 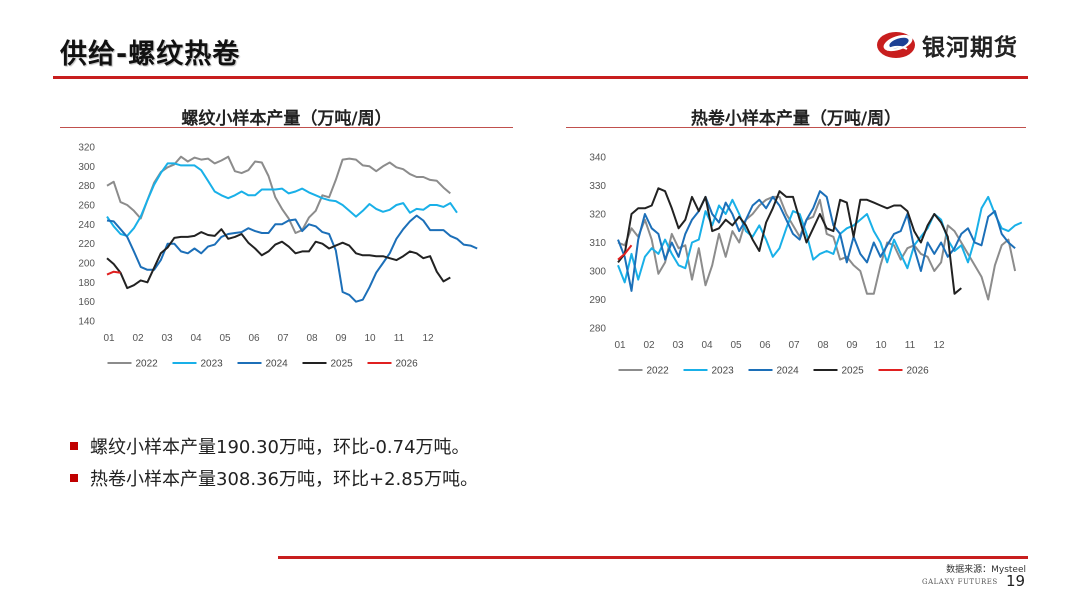 What do you see at coordinates (86, 322) in the screenshot?
I see `y-tick-label: 140` at bounding box center [86, 322].